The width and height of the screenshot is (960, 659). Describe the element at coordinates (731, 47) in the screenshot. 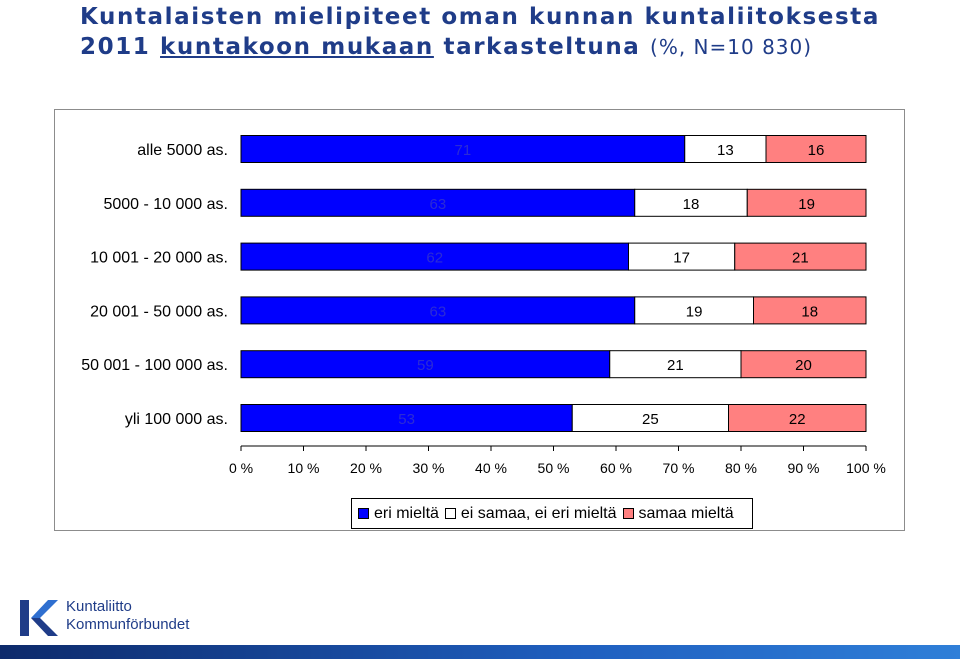

I see `title-note: (%, N=10 830)` at that location.